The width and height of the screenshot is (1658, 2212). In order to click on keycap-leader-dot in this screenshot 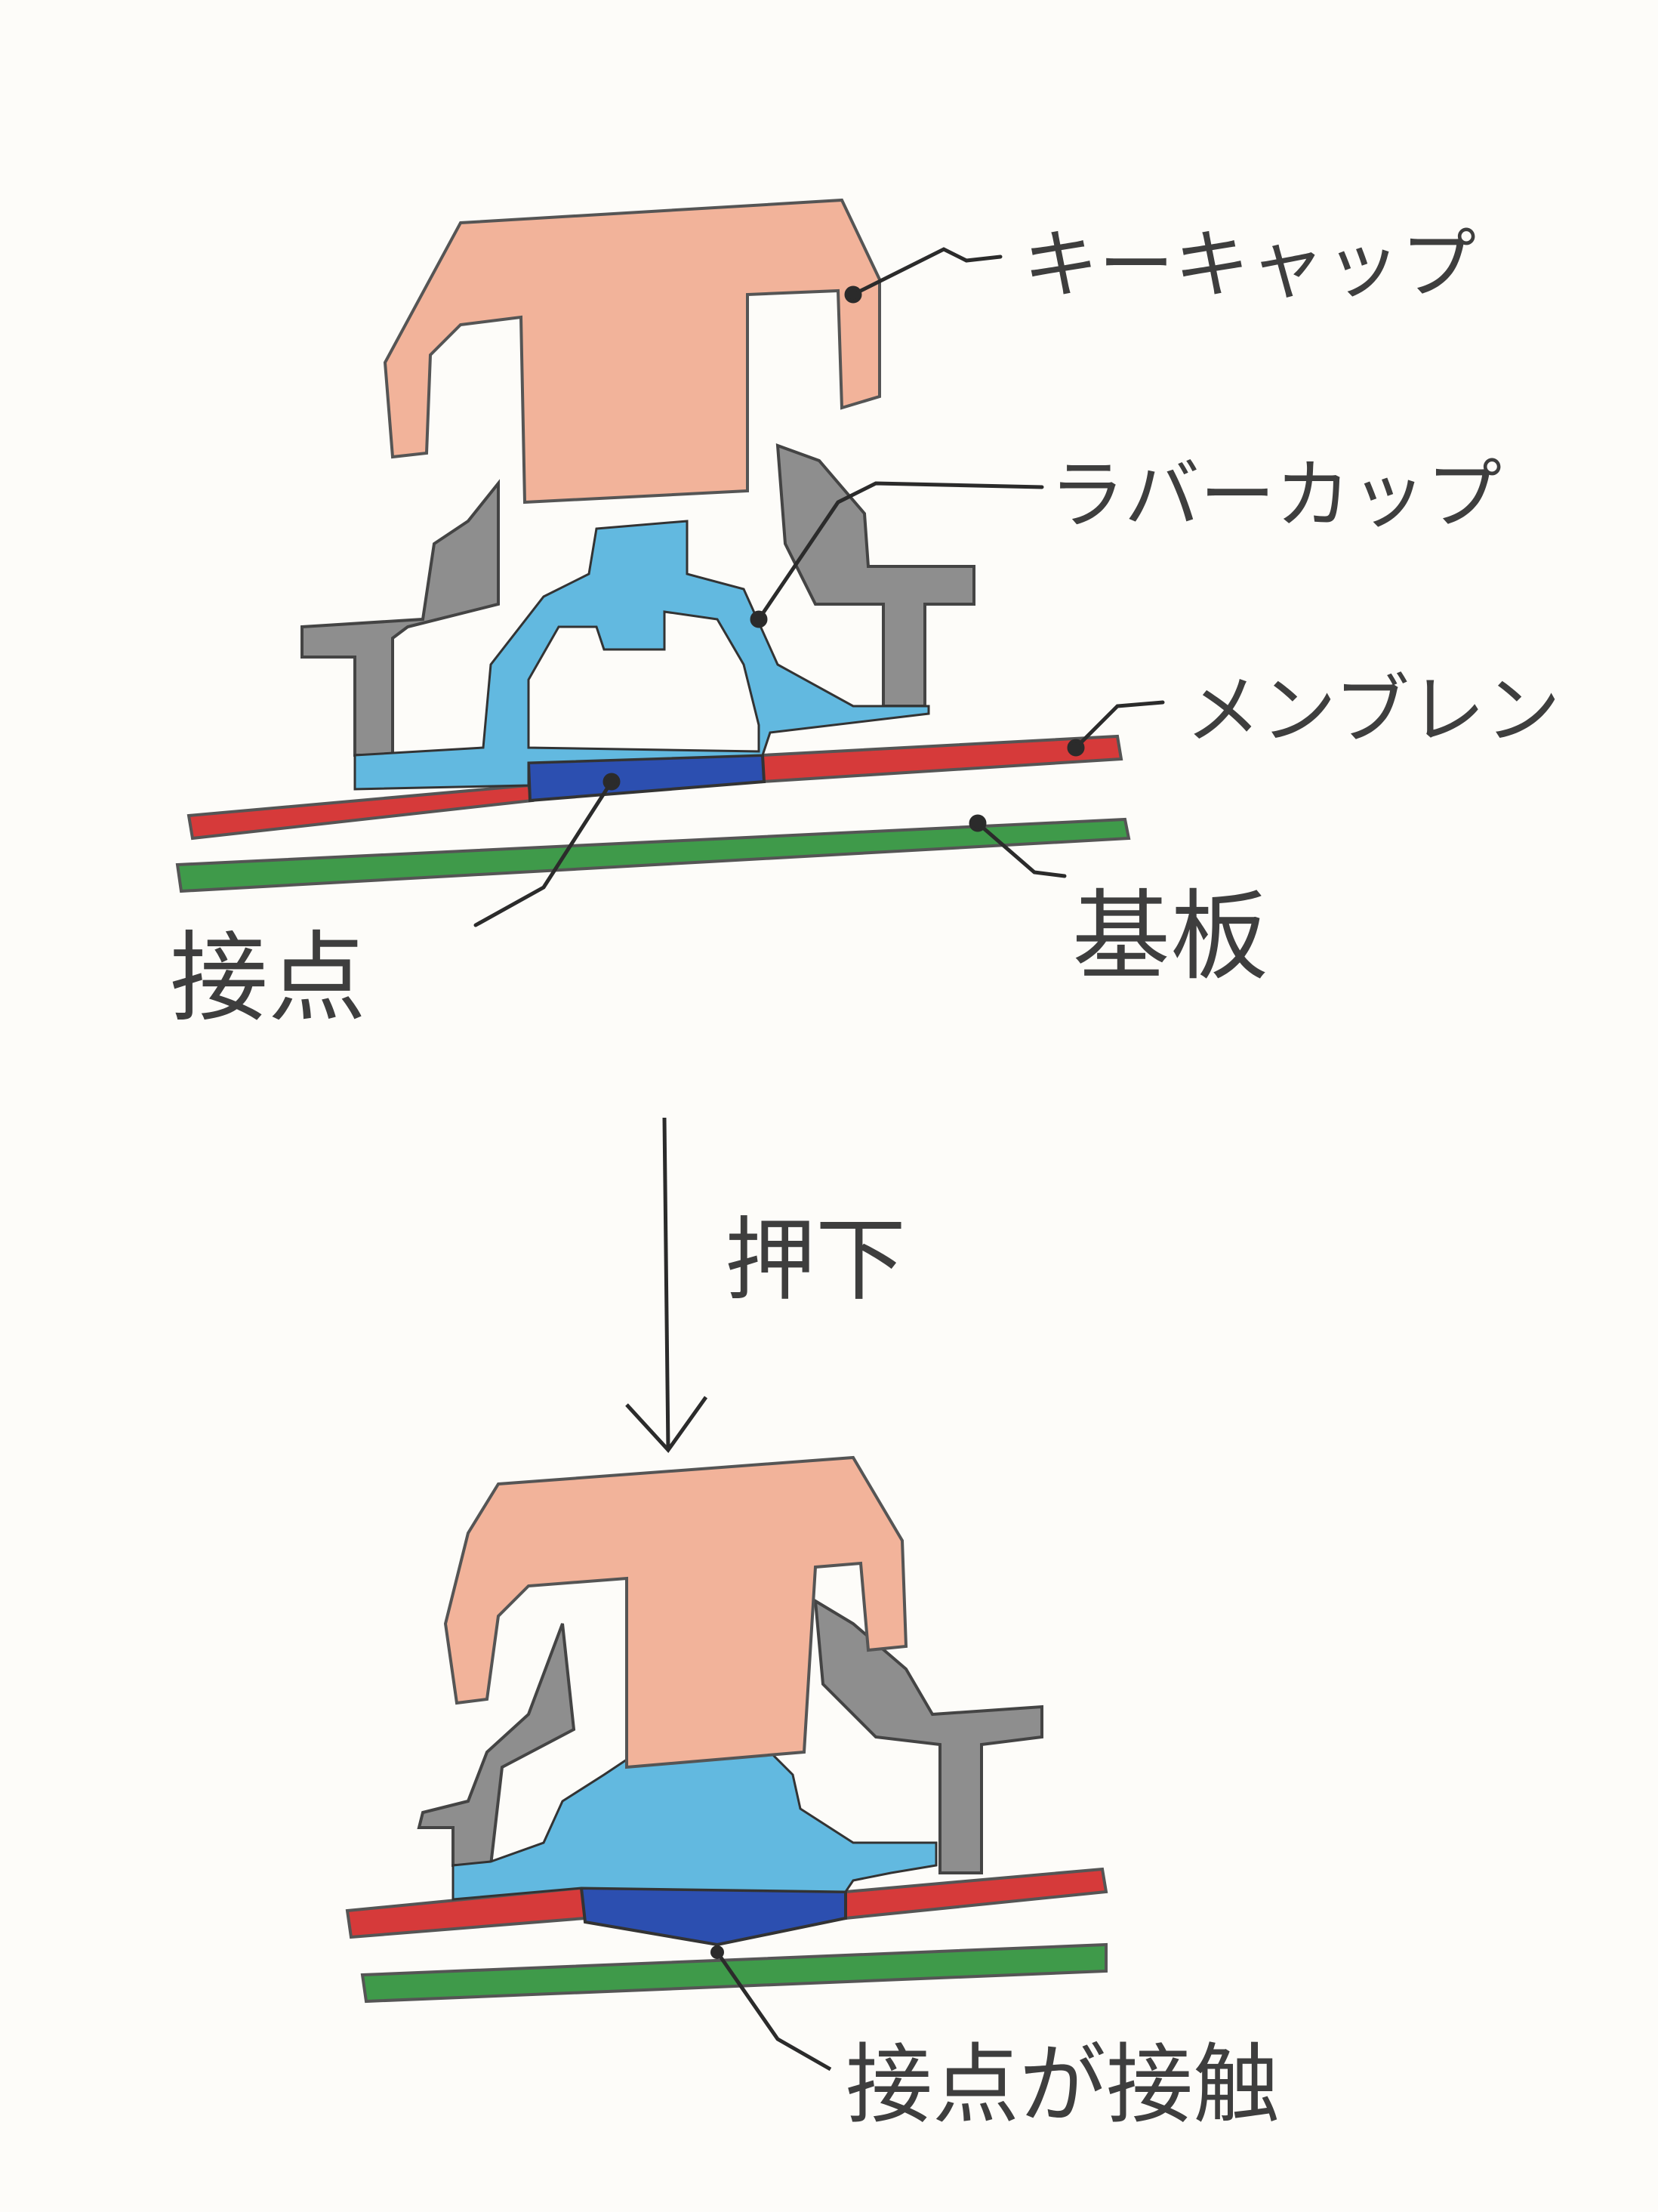, I will do `click(853, 294)`.